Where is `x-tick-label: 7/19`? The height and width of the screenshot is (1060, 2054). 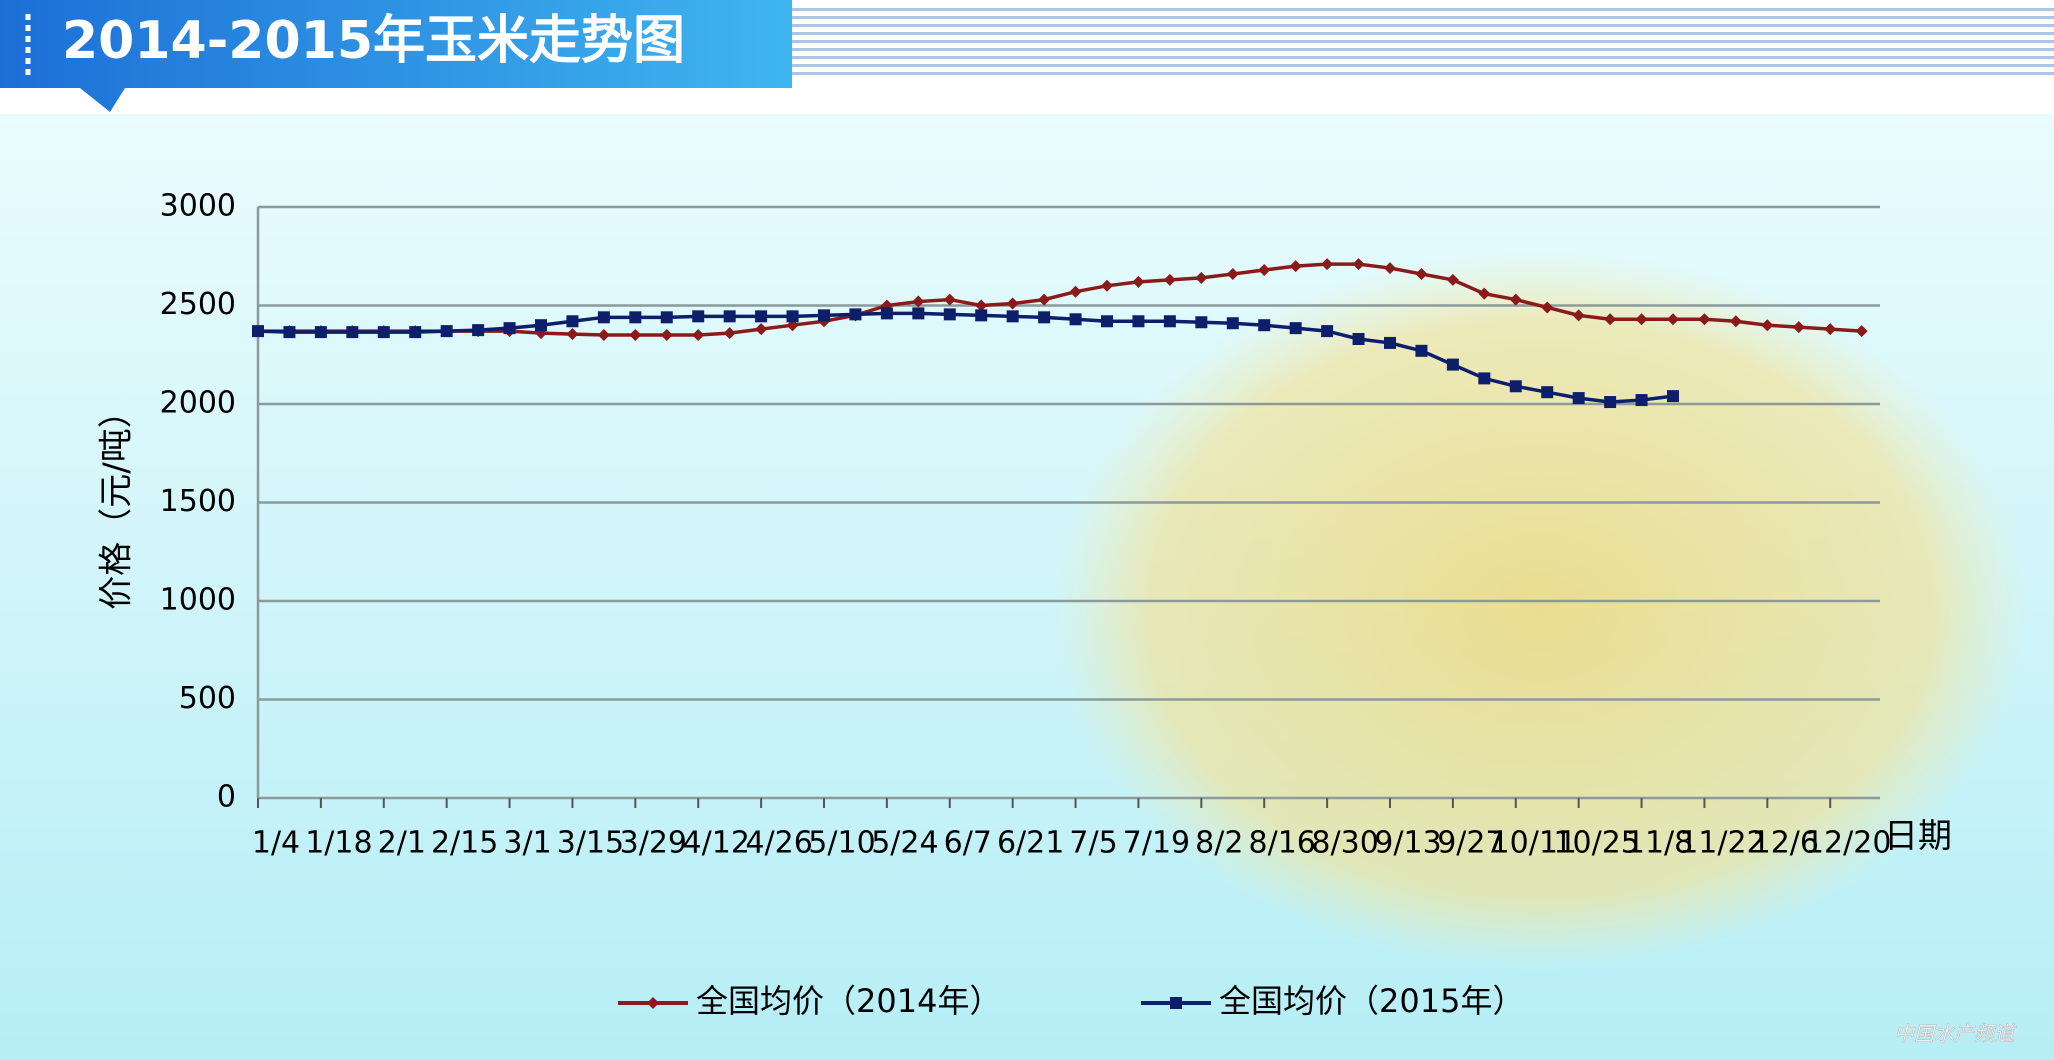 x-tick-label: 7/19 is located at coordinates (1156, 843).